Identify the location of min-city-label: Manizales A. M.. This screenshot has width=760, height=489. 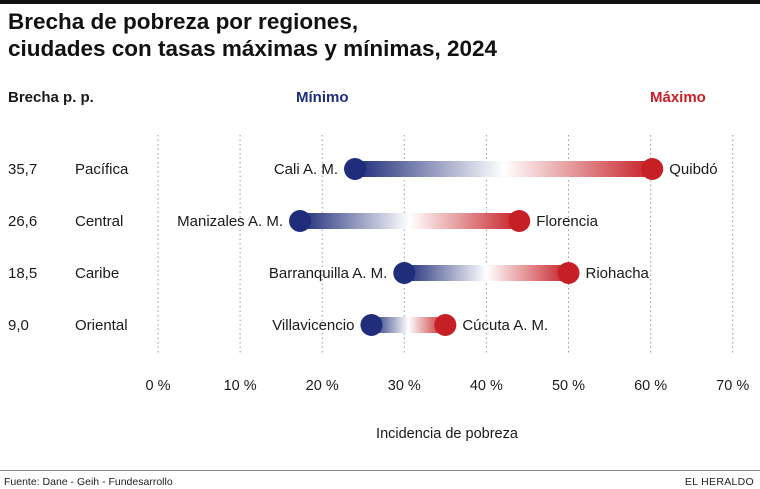
(230, 221).